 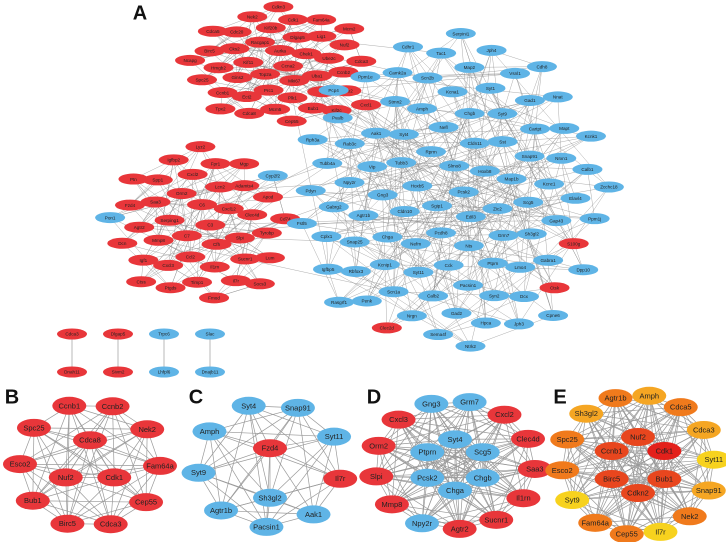 I want to click on node-label: Vip, so click(x=372, y=166).